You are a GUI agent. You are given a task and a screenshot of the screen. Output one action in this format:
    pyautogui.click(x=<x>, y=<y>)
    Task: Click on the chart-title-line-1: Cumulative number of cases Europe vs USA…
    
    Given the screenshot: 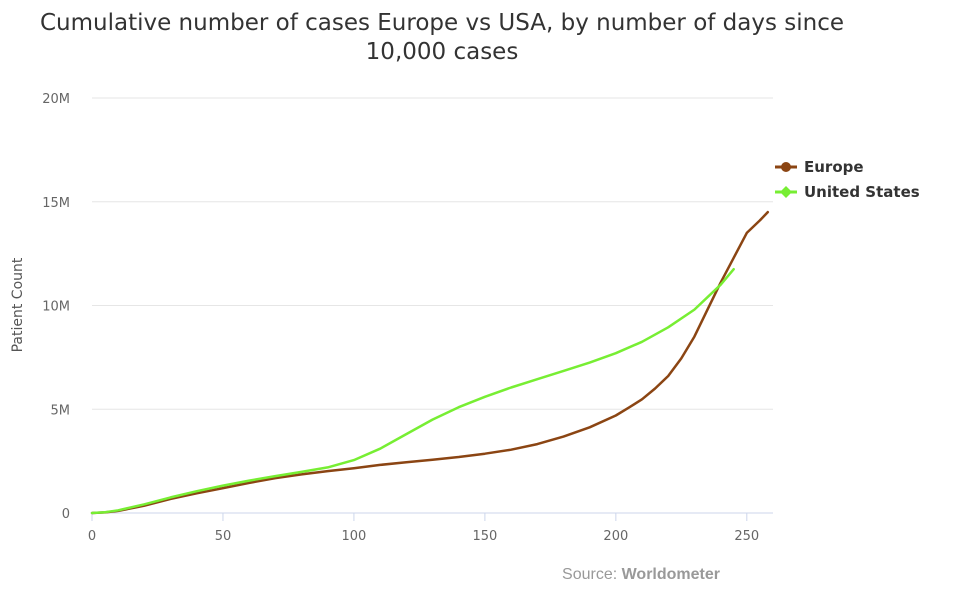 What is the action you would take?
    pyautogui.click(x=442, y=23)
    